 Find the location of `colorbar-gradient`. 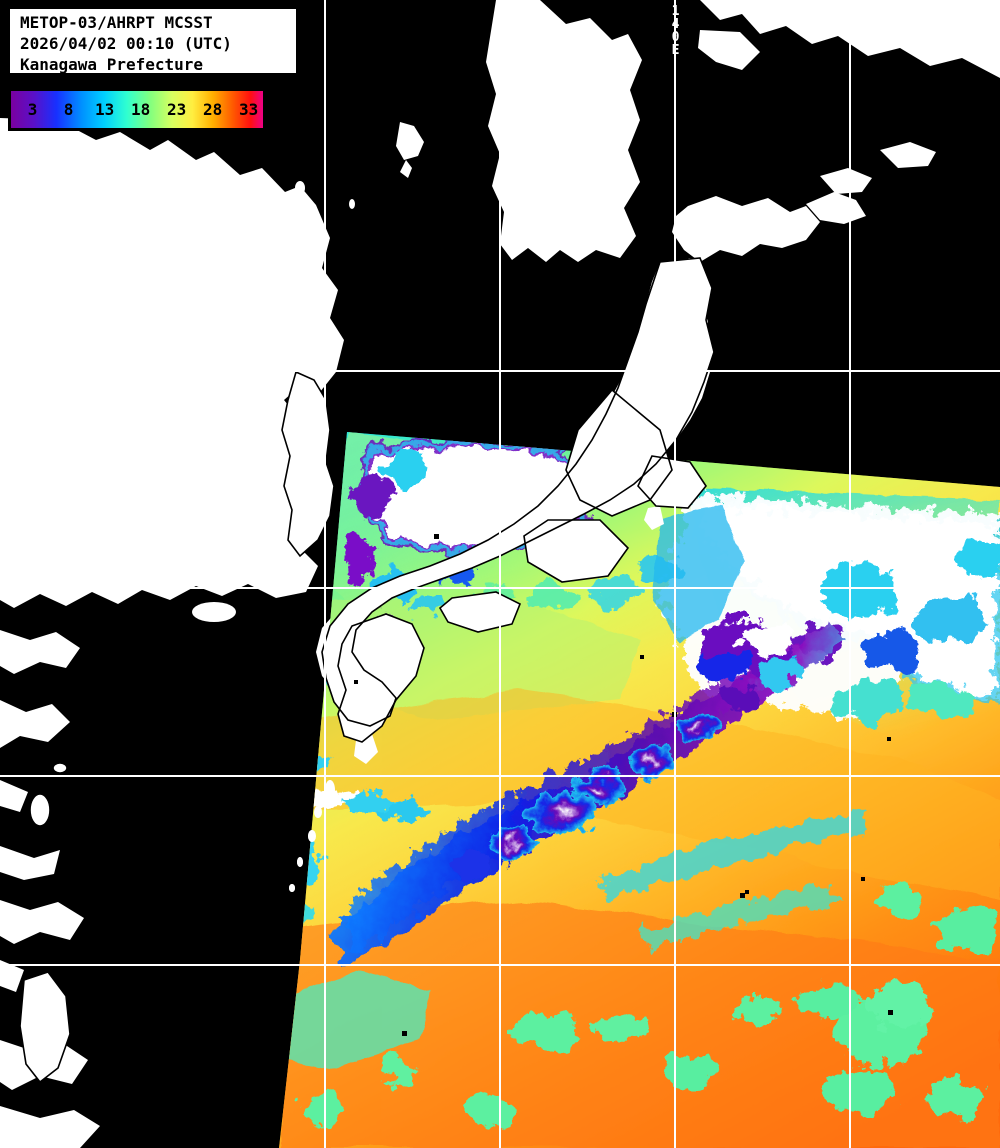

colorbar-gradient is located at coordinates (137, 109).